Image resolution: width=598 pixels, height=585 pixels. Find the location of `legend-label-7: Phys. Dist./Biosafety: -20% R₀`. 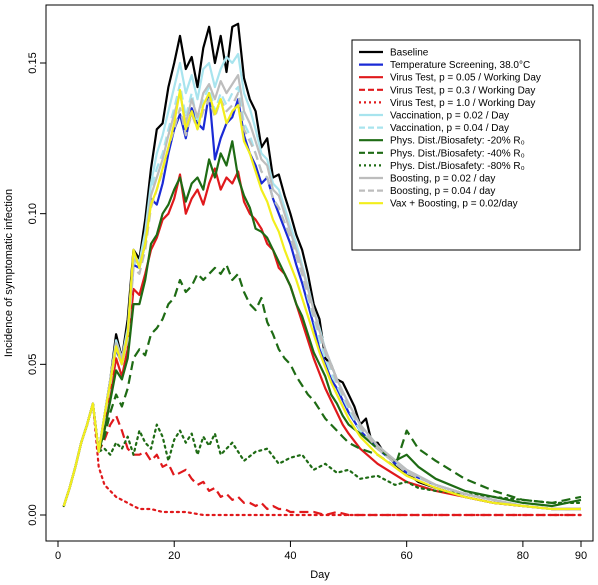

legend-label-7: Phys. Dist./Biosafety: -20% R₀ is located at coordinates (457, 141).